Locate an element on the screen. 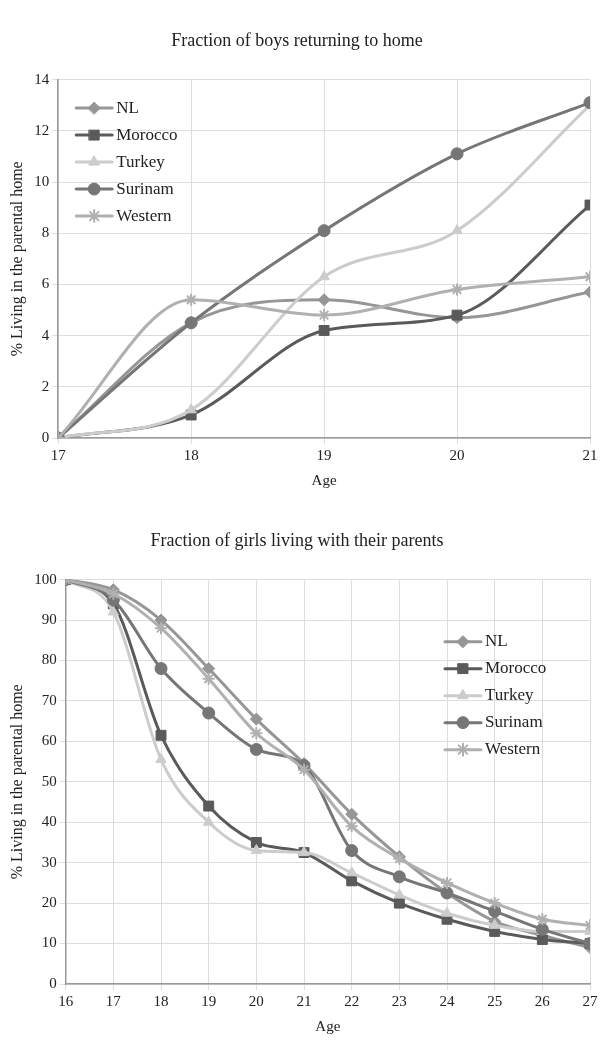 This screenshot has height=1046, width=602. y-tick-label: 6 is located at coordinates (45, 283).